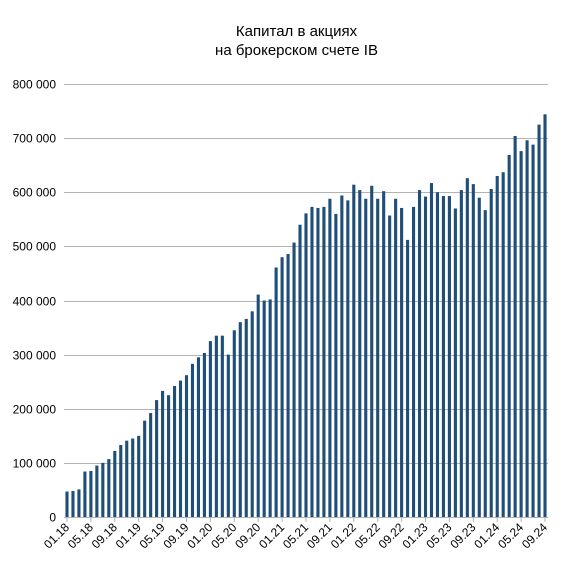  What do you see at coordinates (343, 535) in the screenshot?
I see `x-tick-label: 01.22` at bounding box center [343, 535].